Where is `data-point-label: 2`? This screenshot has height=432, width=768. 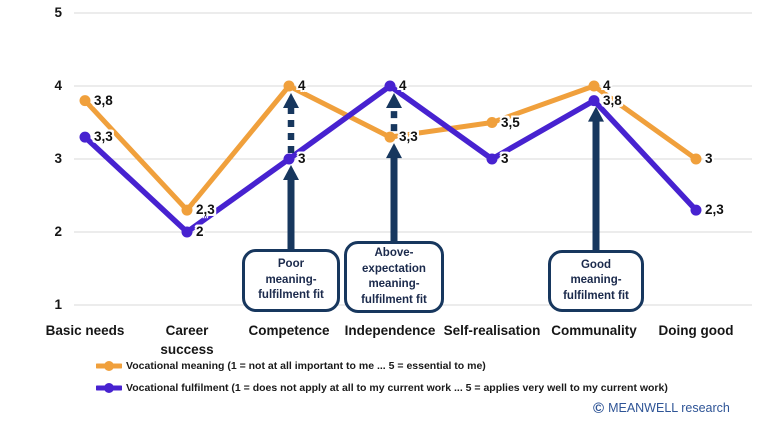
data-point-label: 2 is located at coordinates (200, 231).